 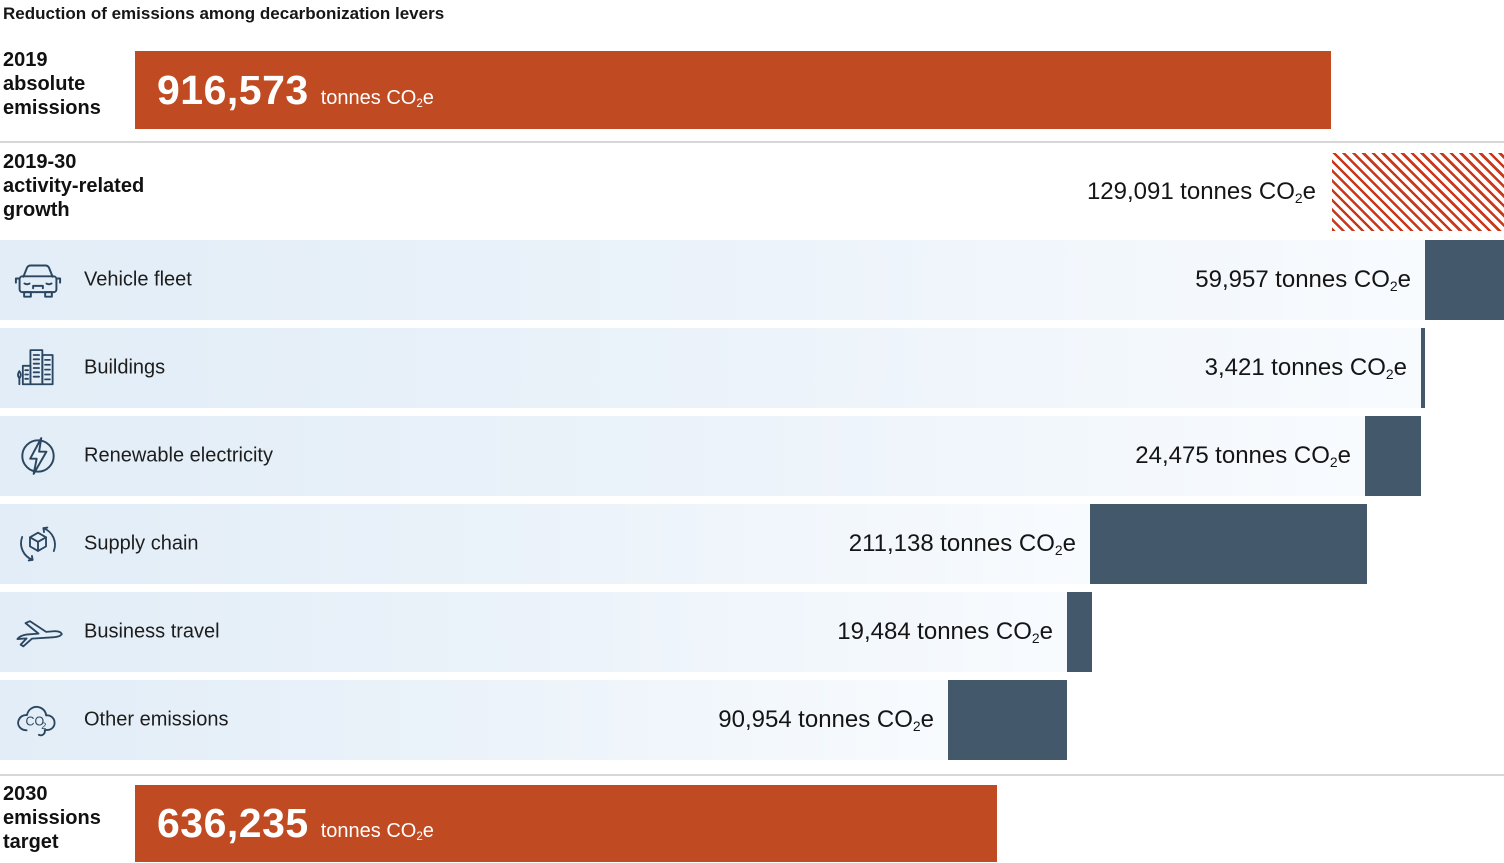 What do you see at coordinates (1303, 280) in the screenshot?
I see `lever-value: 59,957 tonnes CO2e` at bounding box center [1303, 280].